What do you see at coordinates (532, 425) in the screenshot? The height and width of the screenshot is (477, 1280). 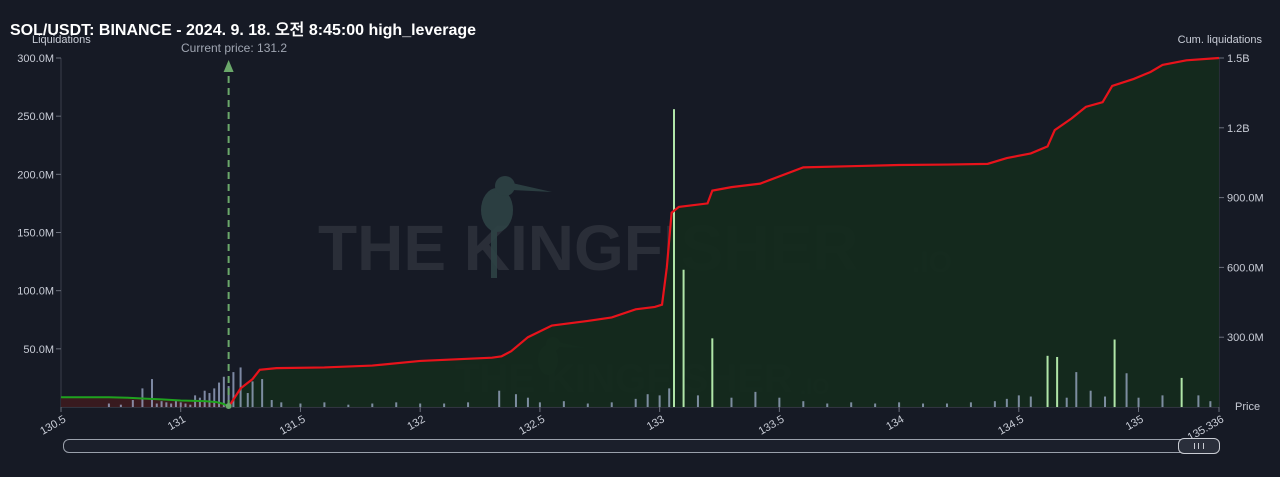 I see `x-tick-label: 132.5` at bounding box center [532, 425].